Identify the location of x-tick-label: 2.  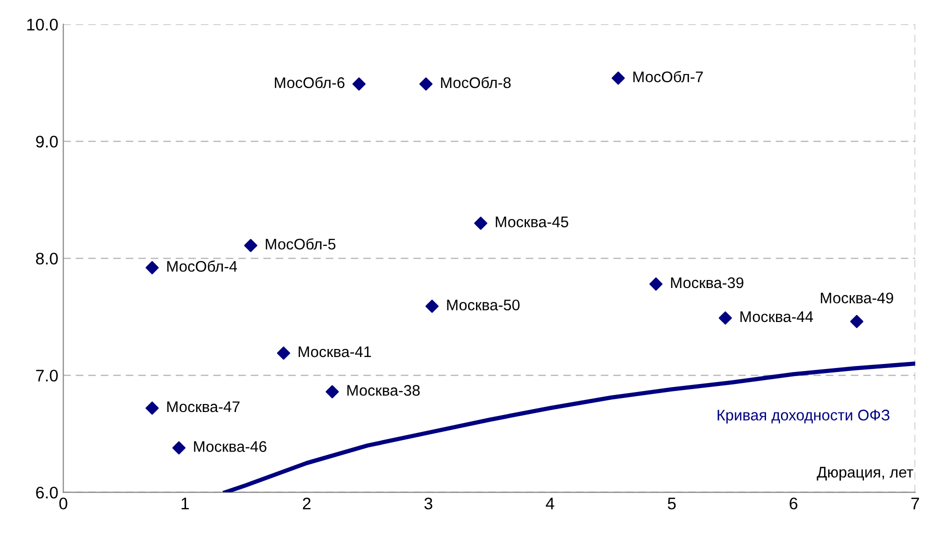
(306, 504).